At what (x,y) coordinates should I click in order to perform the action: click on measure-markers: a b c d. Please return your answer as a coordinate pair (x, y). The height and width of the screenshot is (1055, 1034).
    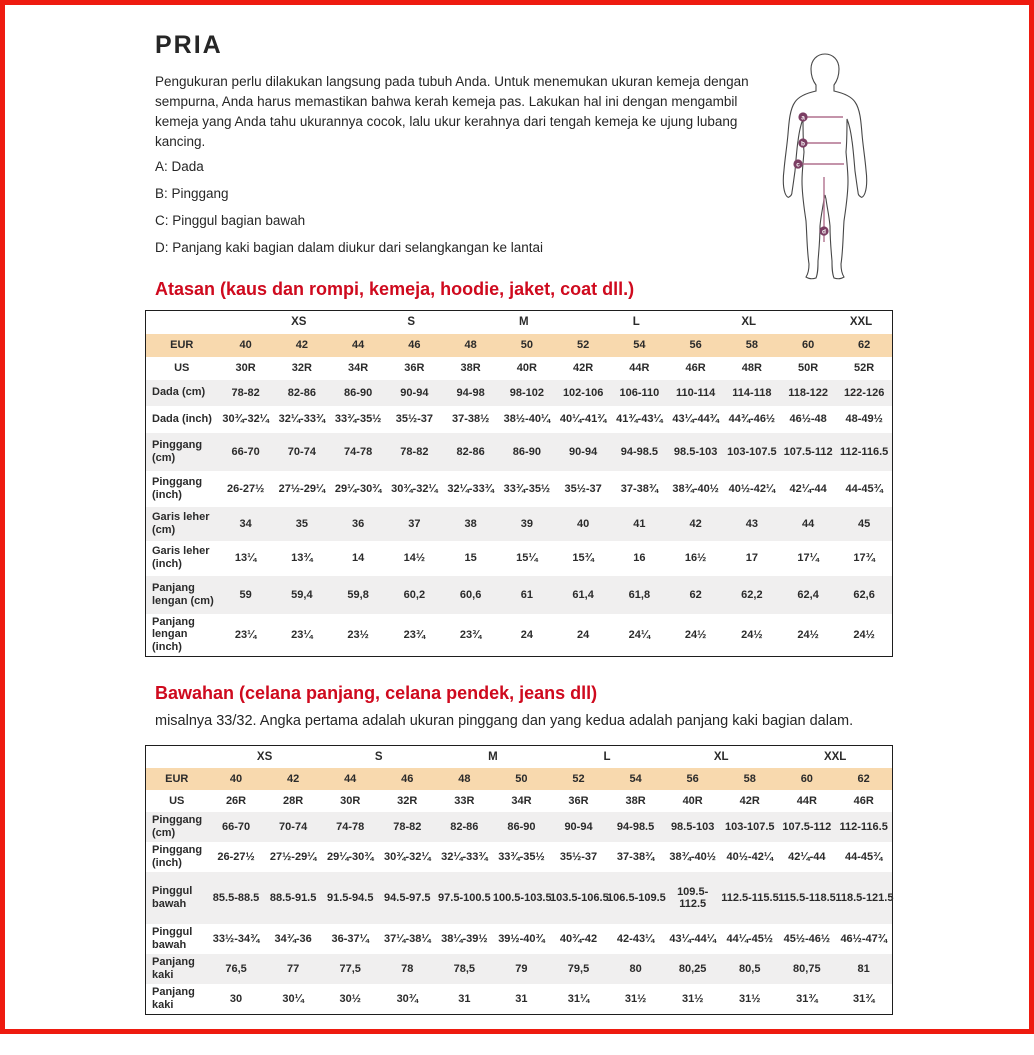
    Looking at the image, I should click on (811, 174).